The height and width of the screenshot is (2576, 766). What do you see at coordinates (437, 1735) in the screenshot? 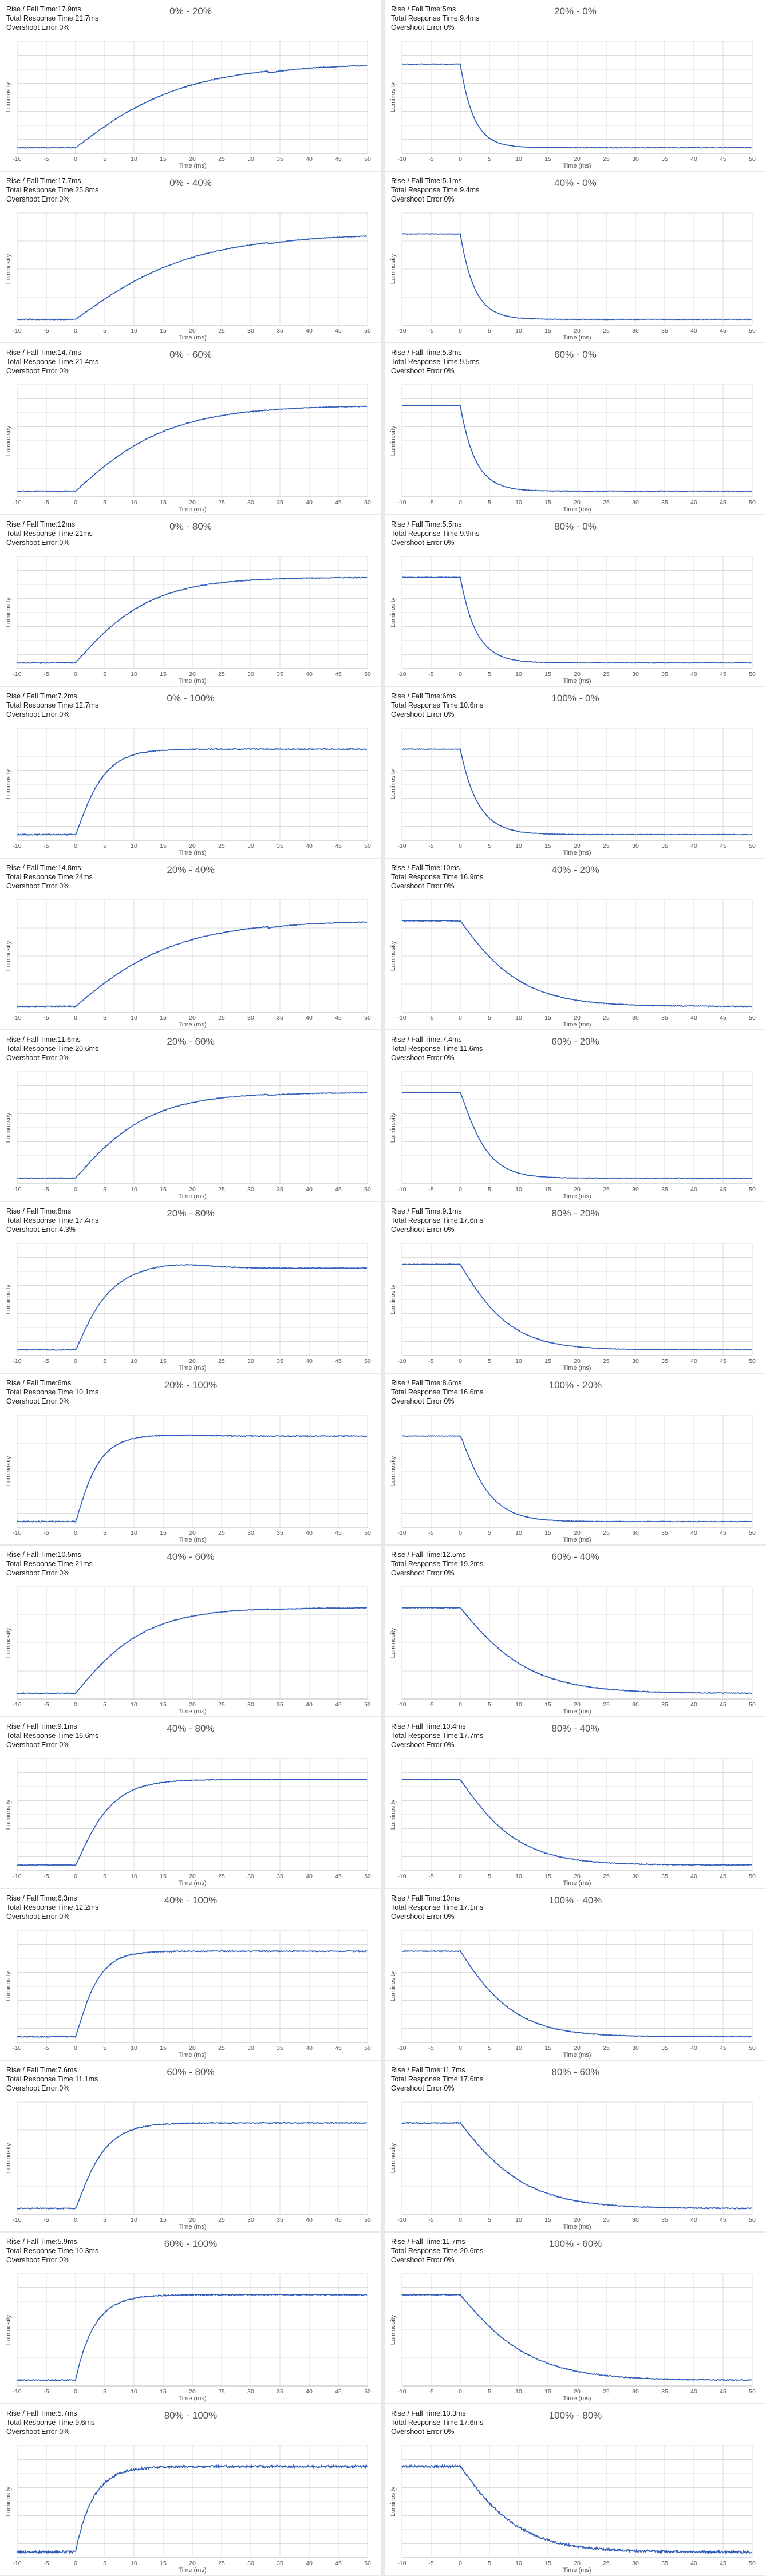
I see `total-response-time-row: Total Response Time:17.7ms` at bounding box center [437, 1735].